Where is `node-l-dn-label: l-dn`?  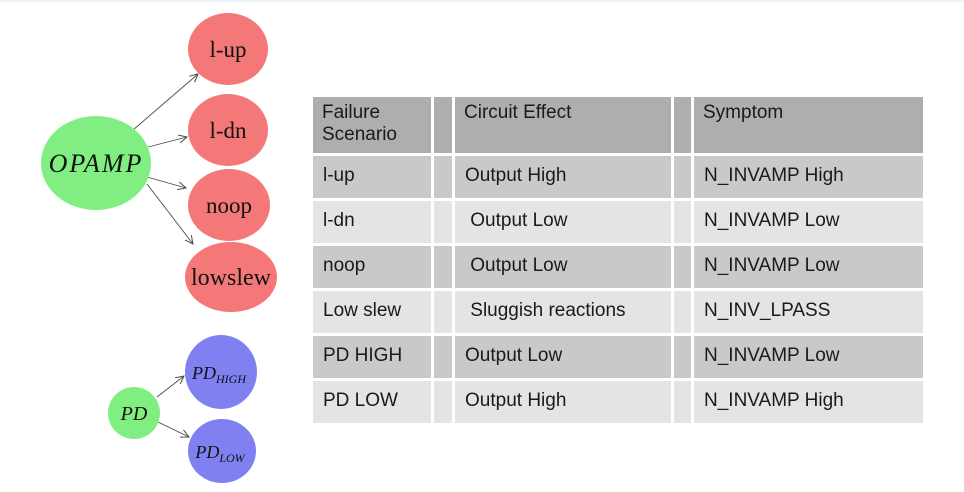 node-l-dn-label: l-dn is located at coordinates (228, 130).